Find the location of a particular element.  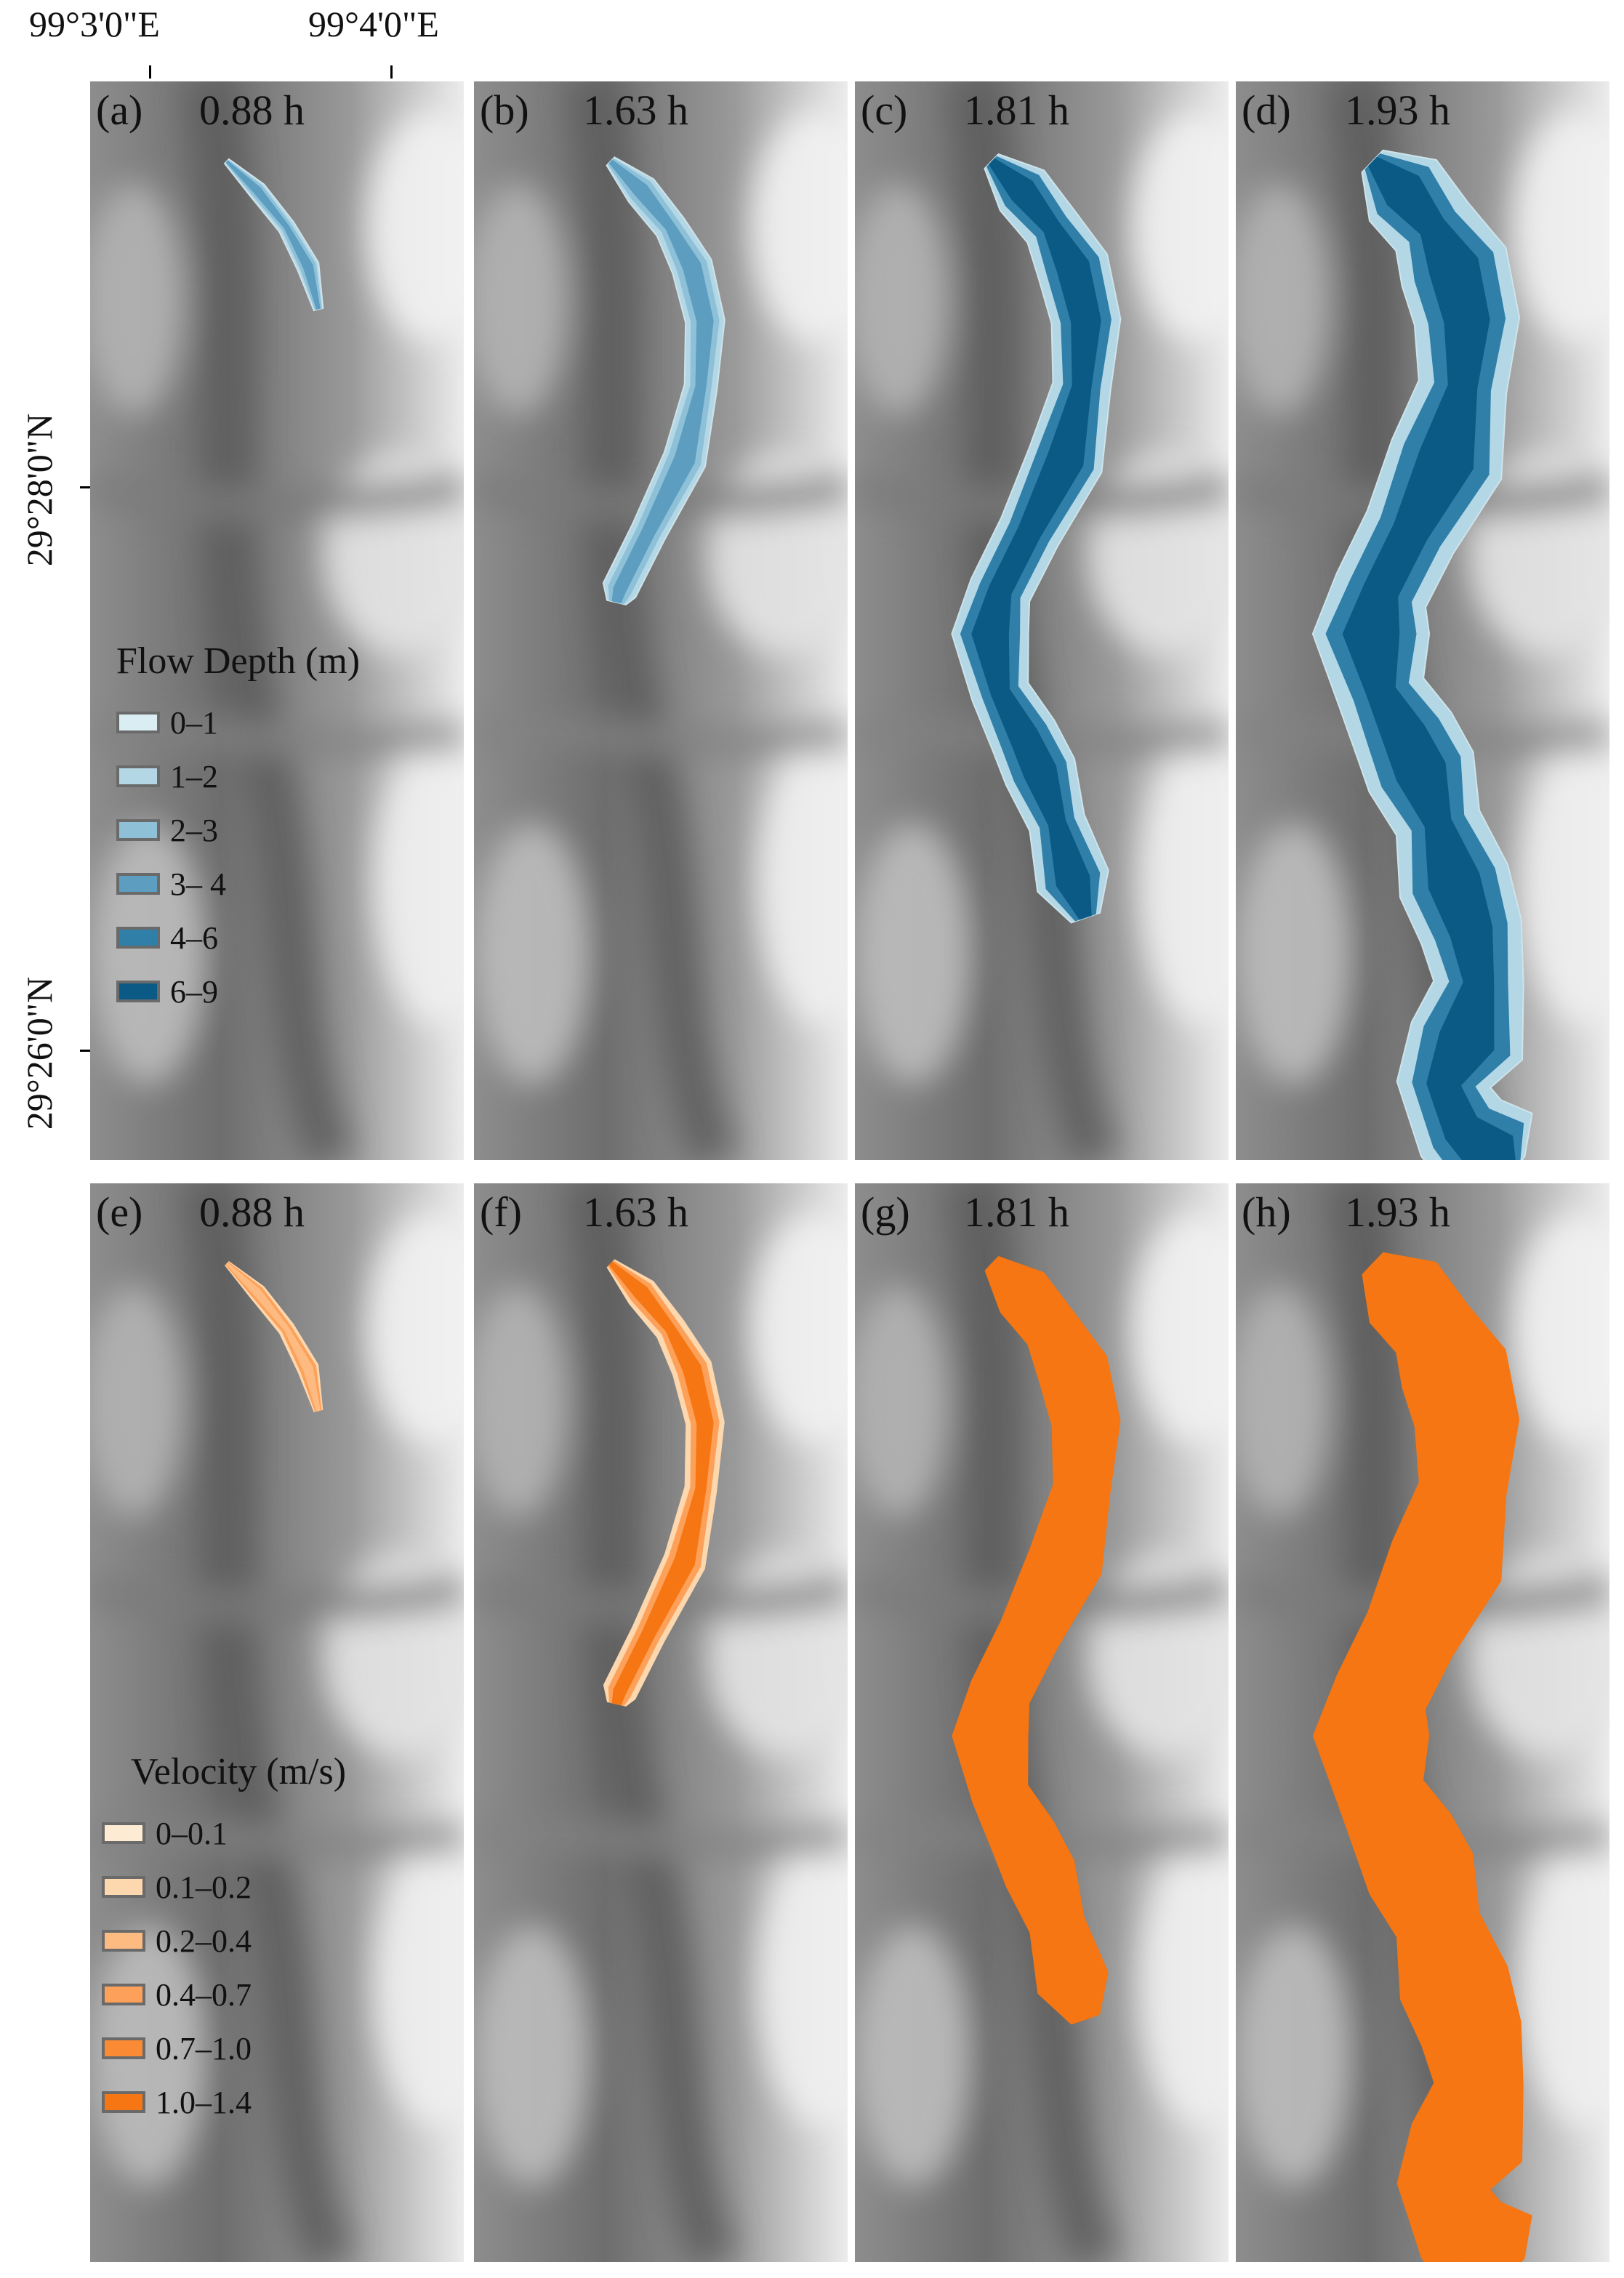

legend-item: 0–1 is located at coordinates (238, 722).